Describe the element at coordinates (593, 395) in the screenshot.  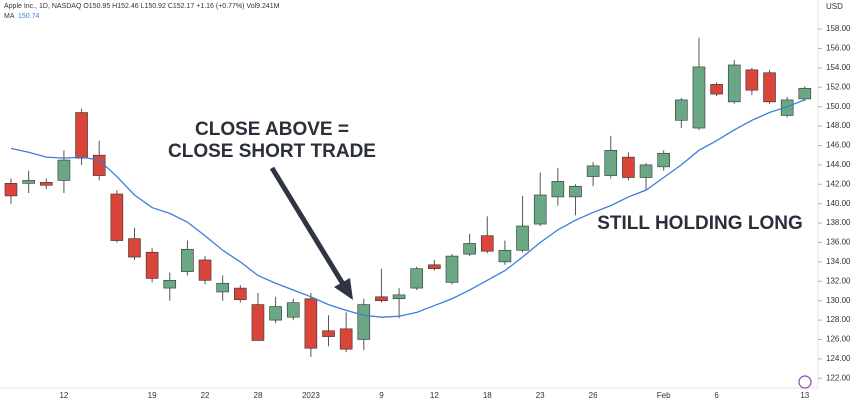
I see `x-tick-label: 26` at that location.